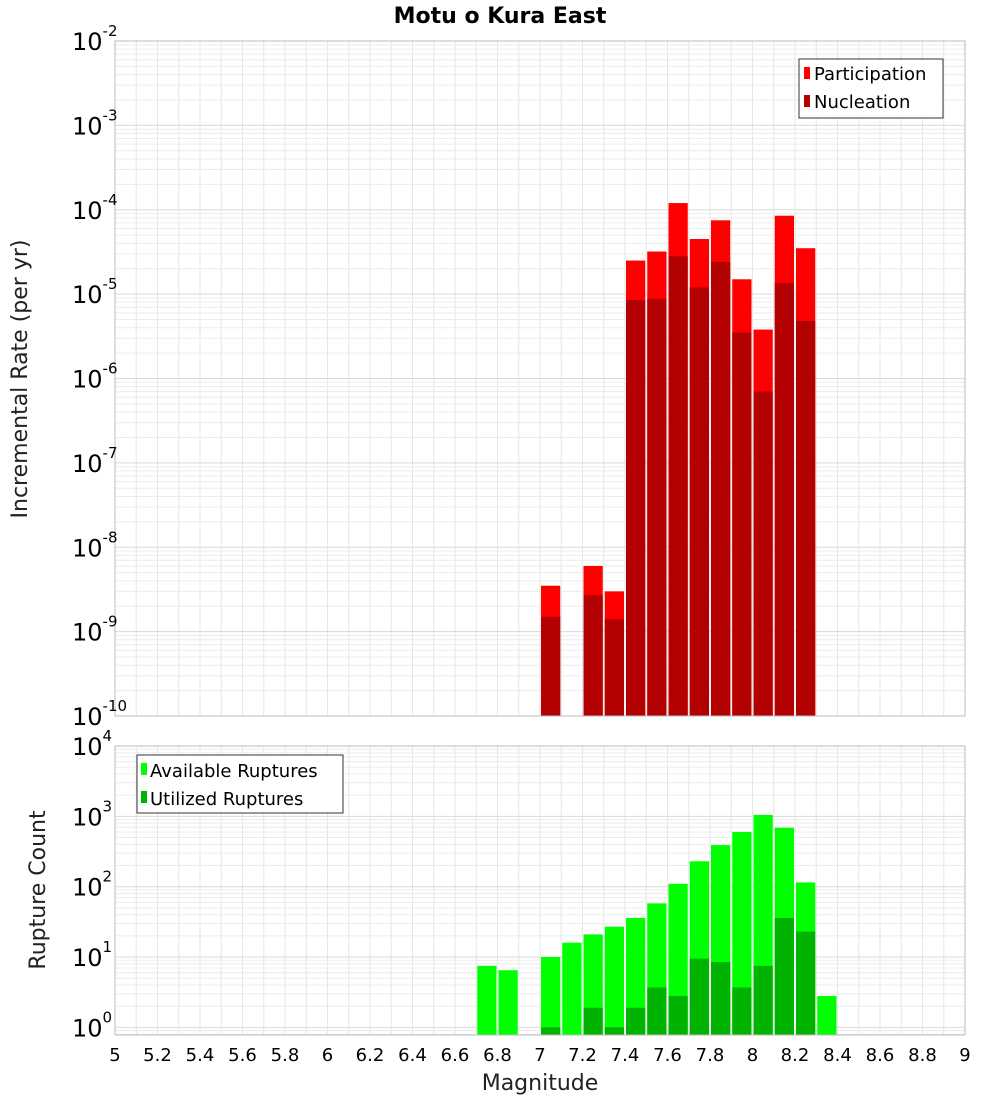 The width and height of the screenshot is (1000, 1100). I want to click on legend-swatch-utilized, so click(144, 797).